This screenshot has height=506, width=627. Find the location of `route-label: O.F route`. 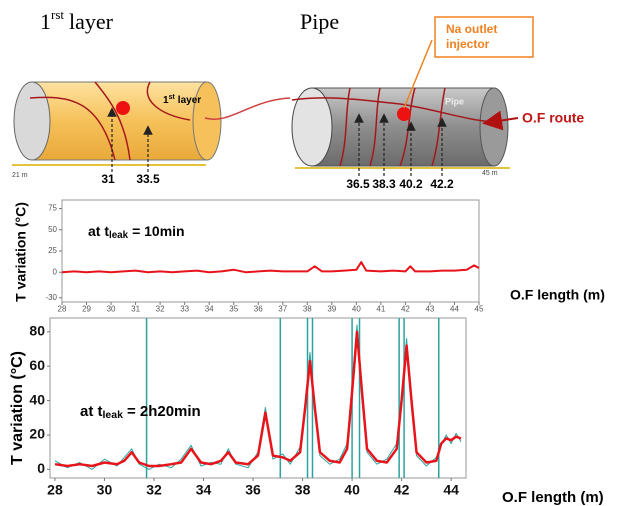

route-label: O.F route is located at coordinates (553, 118).